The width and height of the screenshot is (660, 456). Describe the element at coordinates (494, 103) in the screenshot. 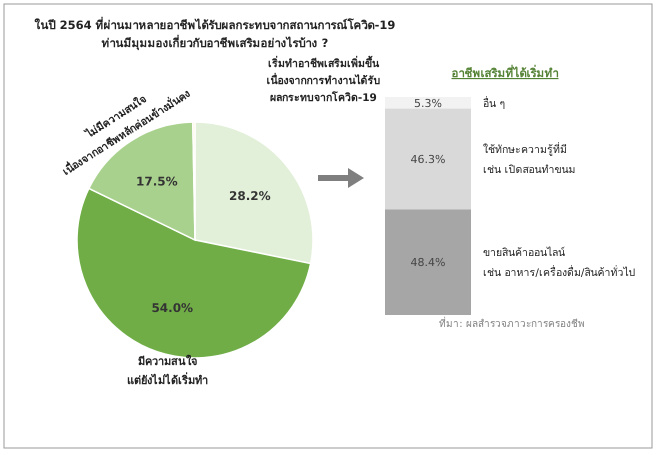

I see `series-label: อื่น ๆ` at that location.